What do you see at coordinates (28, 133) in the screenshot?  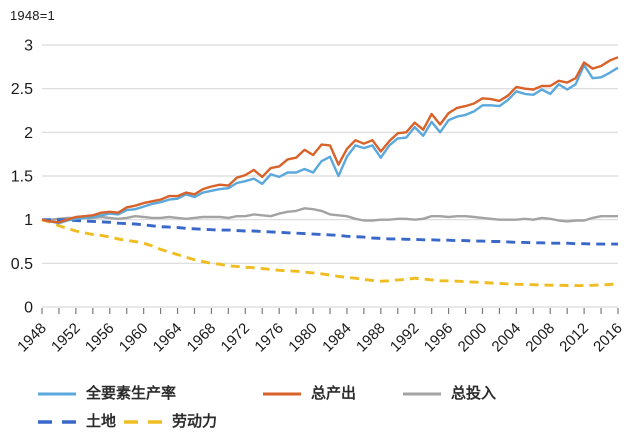 I see `y-tick-label: 2` at bounding box center [28, 133].